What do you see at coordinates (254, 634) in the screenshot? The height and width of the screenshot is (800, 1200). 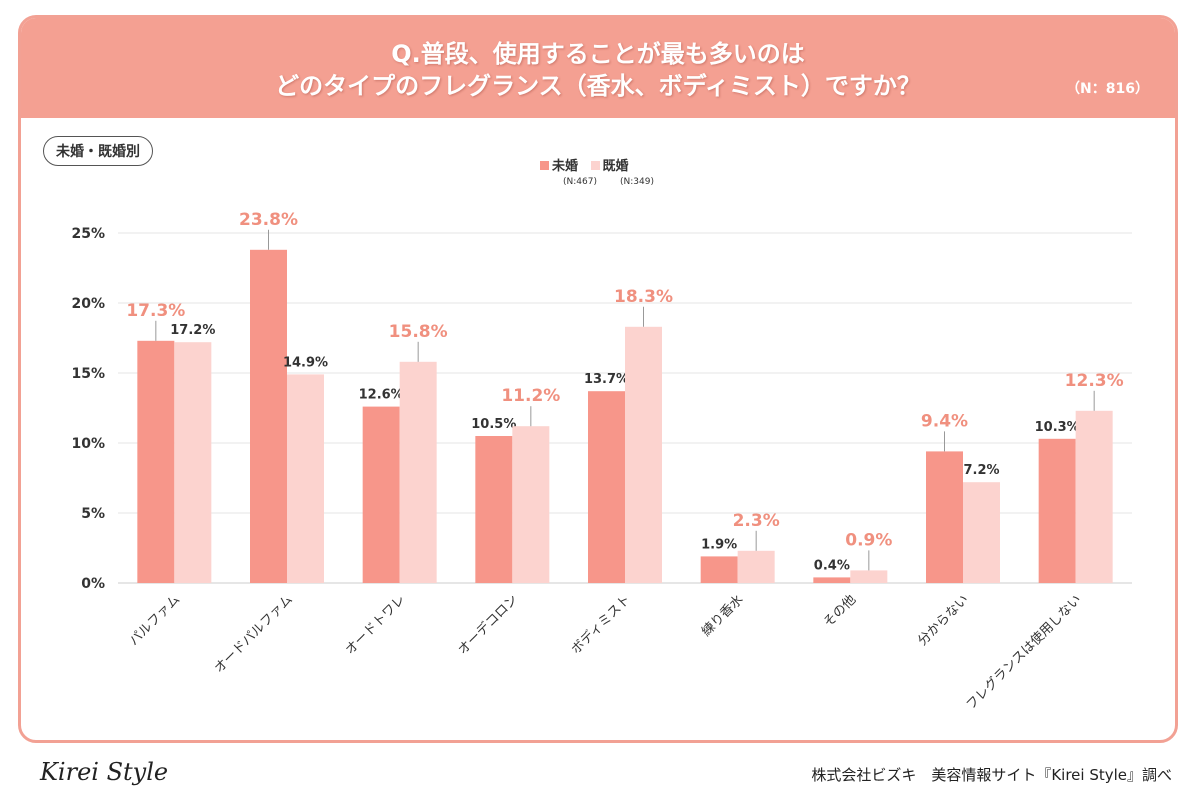 I see `x-tick-label: オードパルファム` at bounding box center [254, 634].